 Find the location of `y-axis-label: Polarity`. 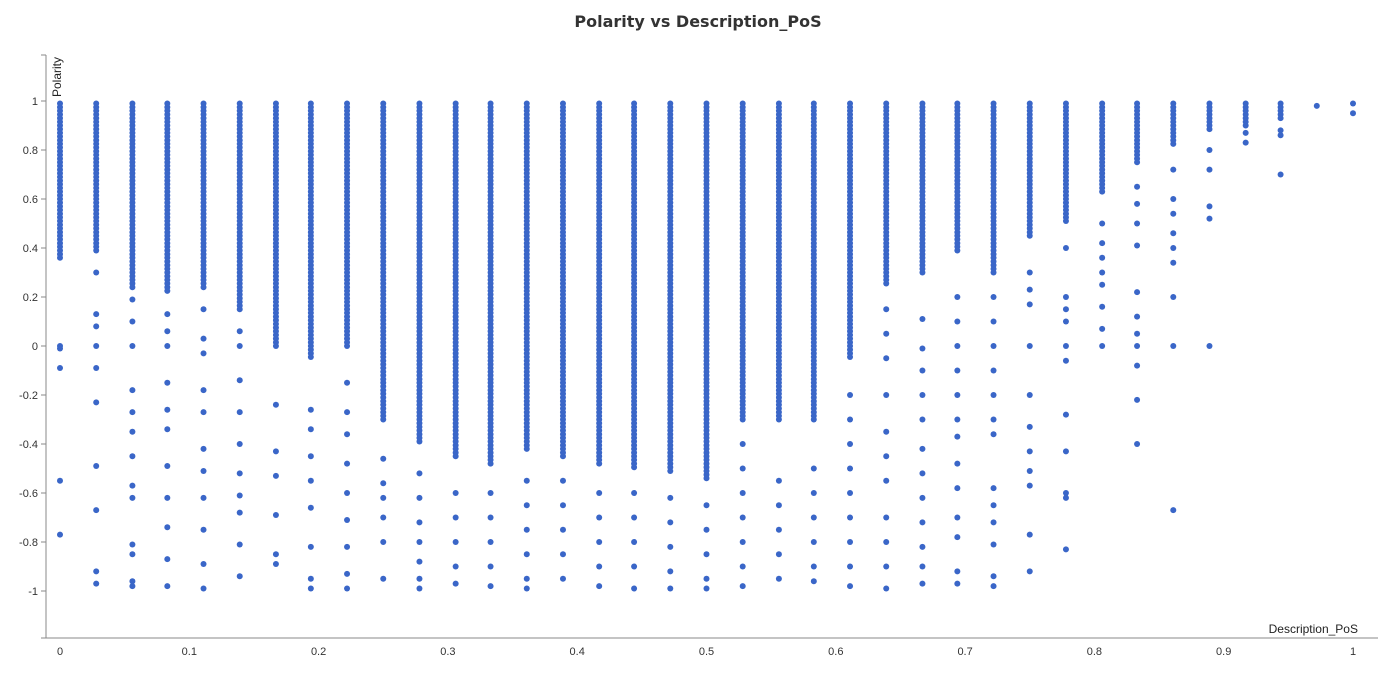

y-axis-label: Polarity is located at coordinates (57, 77).